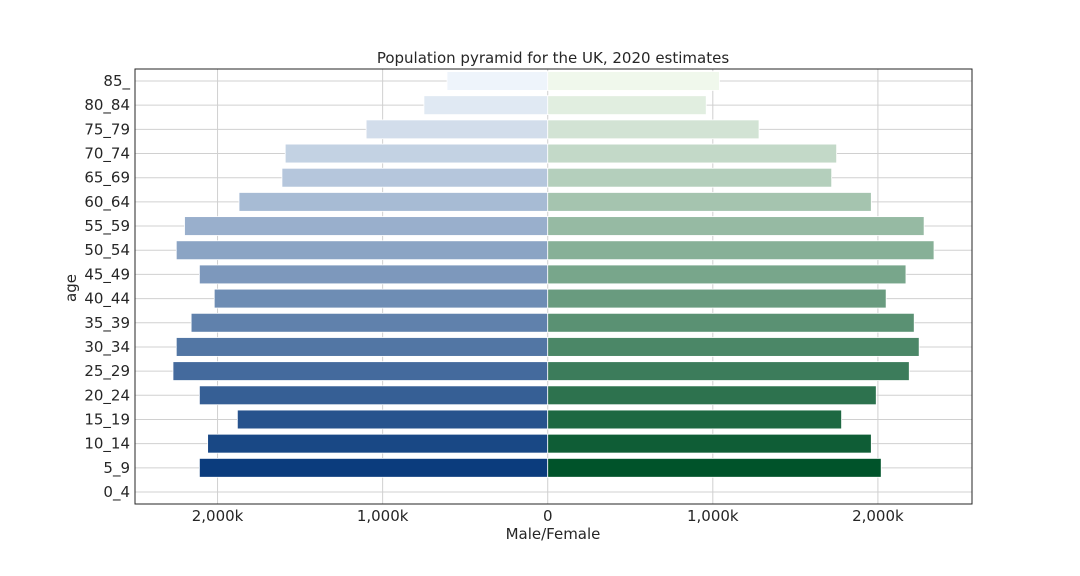 Image resolution: width=1080 pixels, height=576 pixels. What do you see at coordinates (107, 299) in the screenshot?
I see `y-tick-label: 40_44` at bounding box center [107, 299].